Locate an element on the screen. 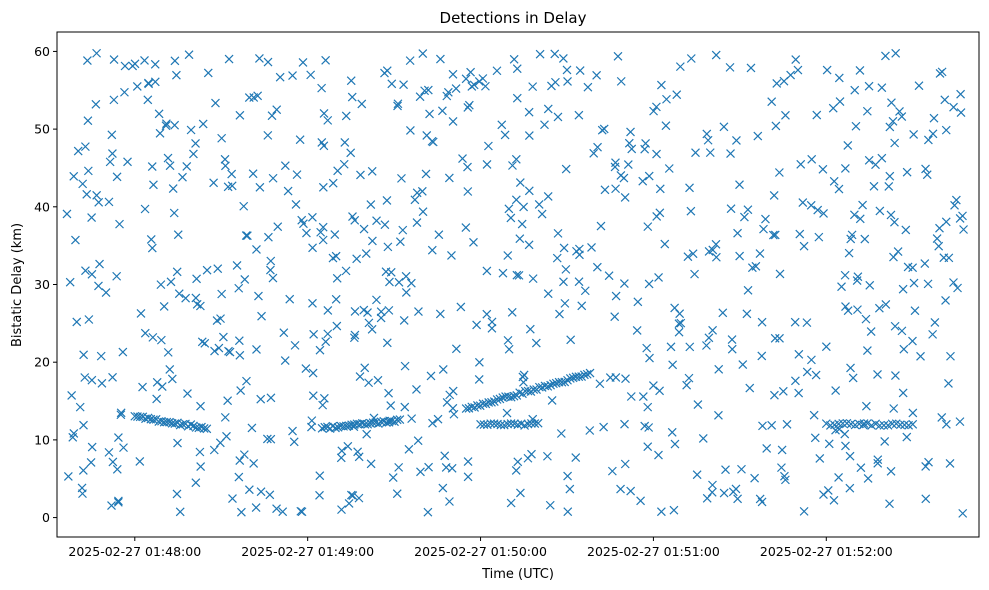 This screenshot has height=590, width=989. y-tick-label: 10 is located at coordinates (42, 439).